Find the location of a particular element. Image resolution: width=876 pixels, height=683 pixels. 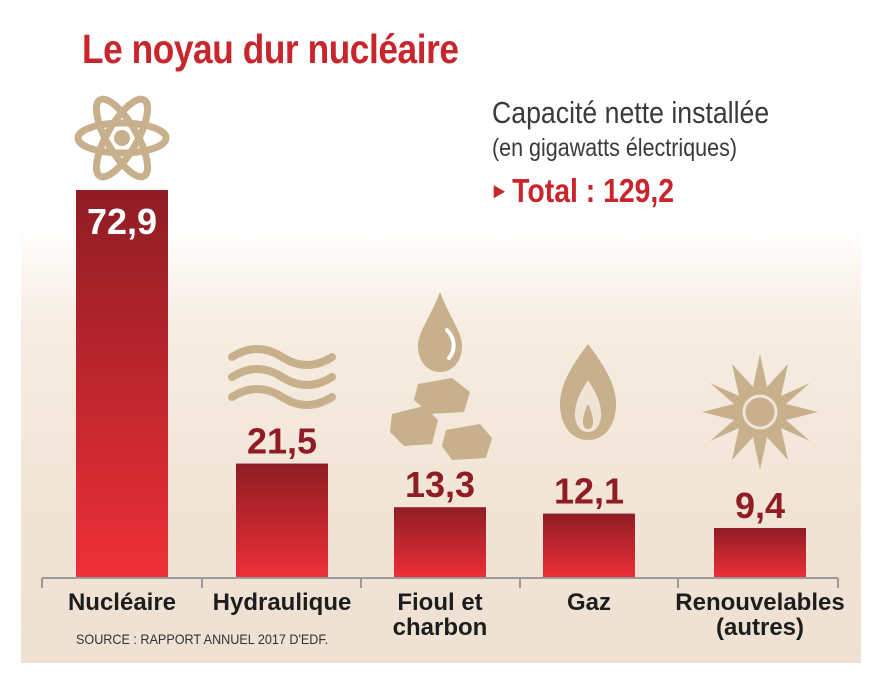

category-label-renouvelables-autres: Renouvelables (autres) is located at coordinates (759, 615).